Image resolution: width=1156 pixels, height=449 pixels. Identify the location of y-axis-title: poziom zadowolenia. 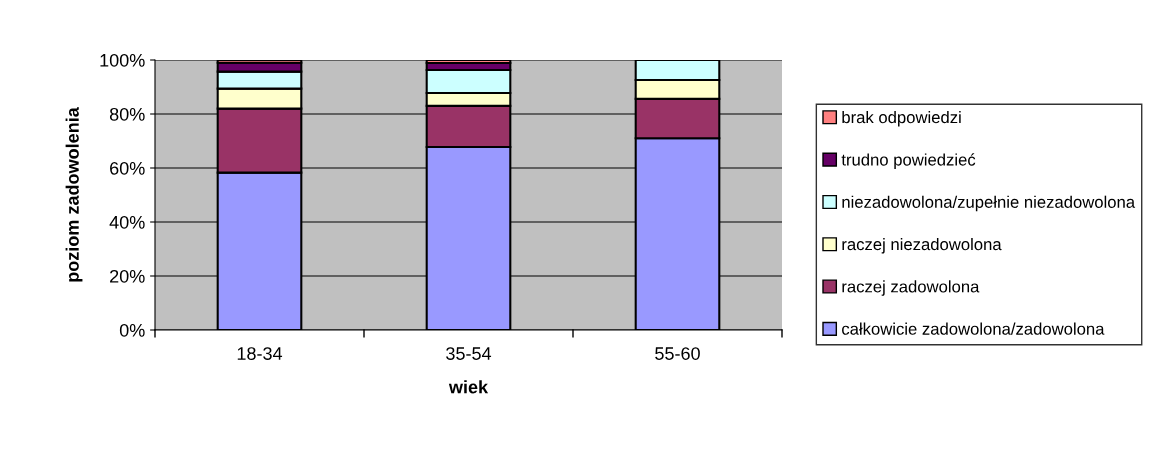
(74, 194).